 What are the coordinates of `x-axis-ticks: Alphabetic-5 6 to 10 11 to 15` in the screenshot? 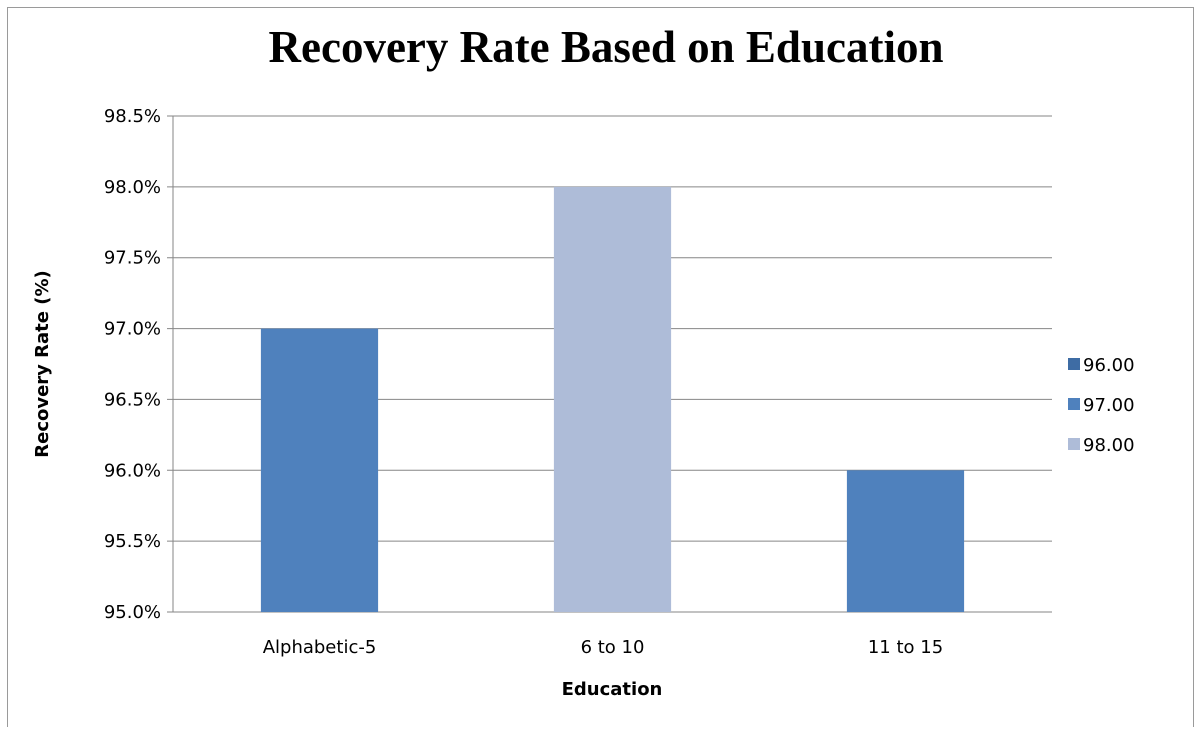 It's located at (603, 647).